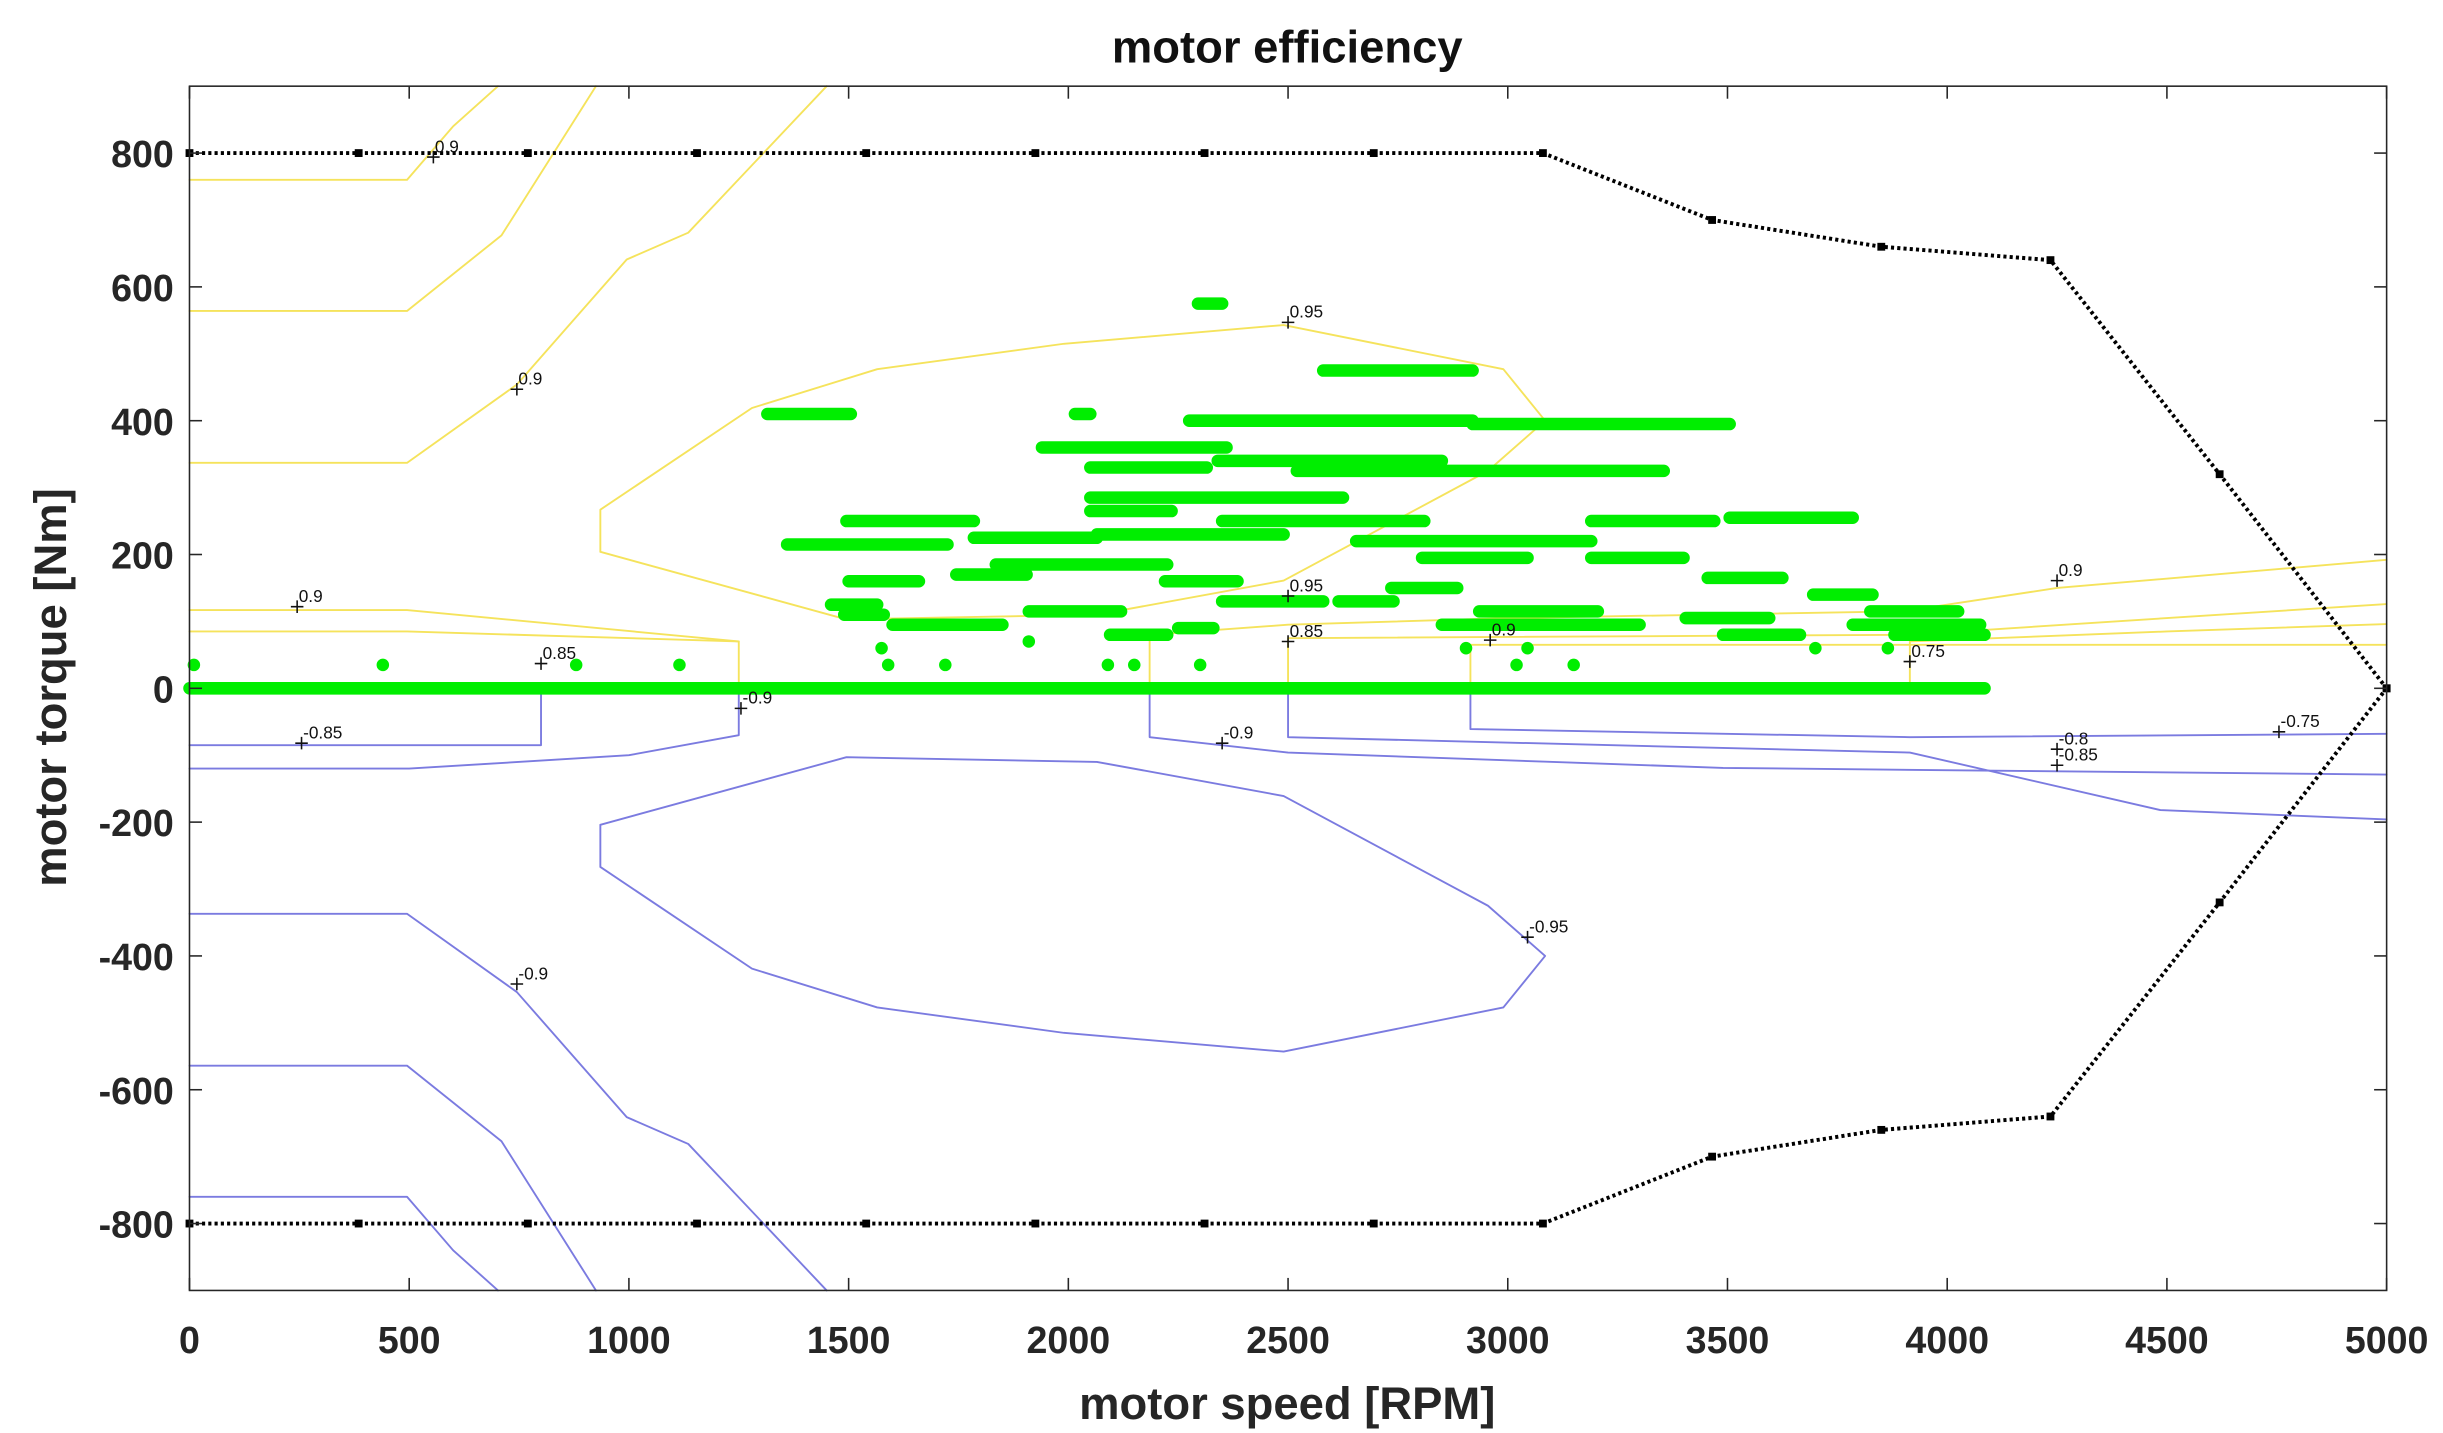  Describe the element at coordinates (2300, 721) in the screenshot. I see `contour-label: -0.75` at that location.